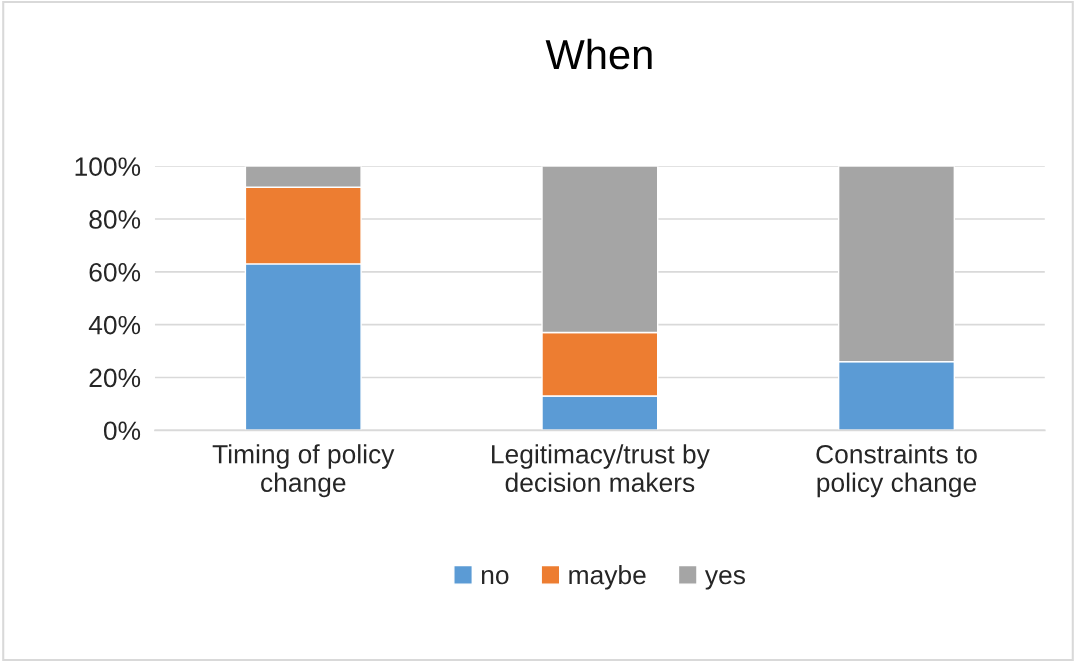 This screenshot has height=662, width=1076. I want to click on y-tick-label: 20%, so click(115, 378).